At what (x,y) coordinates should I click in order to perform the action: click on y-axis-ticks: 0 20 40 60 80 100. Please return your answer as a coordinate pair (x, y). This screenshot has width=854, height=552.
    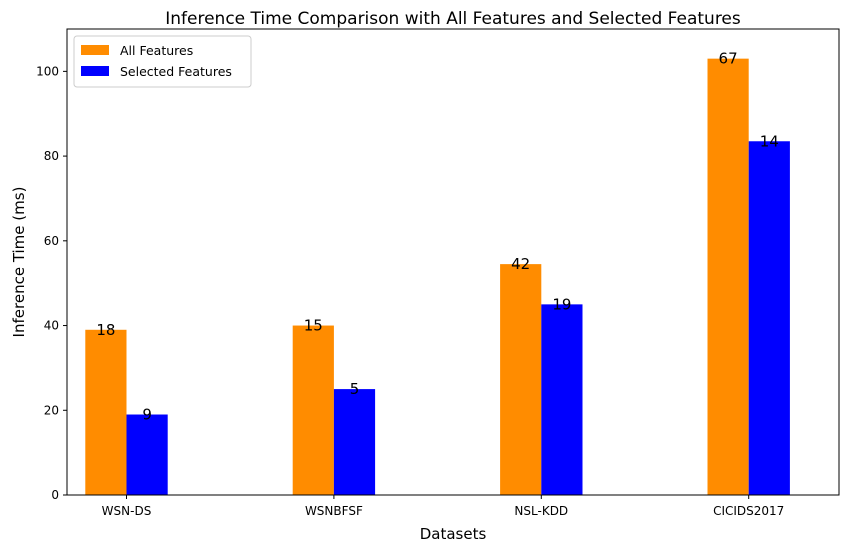
    Looking at the image, I should click on (51, 283).